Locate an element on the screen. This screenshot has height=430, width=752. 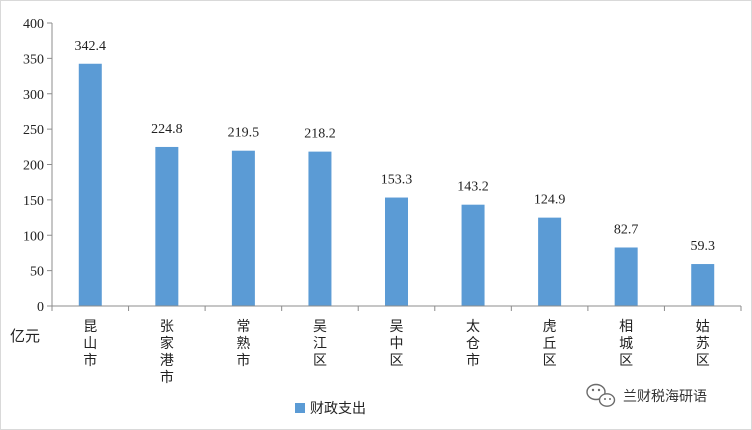
y-tick-label: 250 is located at coordinates (33, 130).